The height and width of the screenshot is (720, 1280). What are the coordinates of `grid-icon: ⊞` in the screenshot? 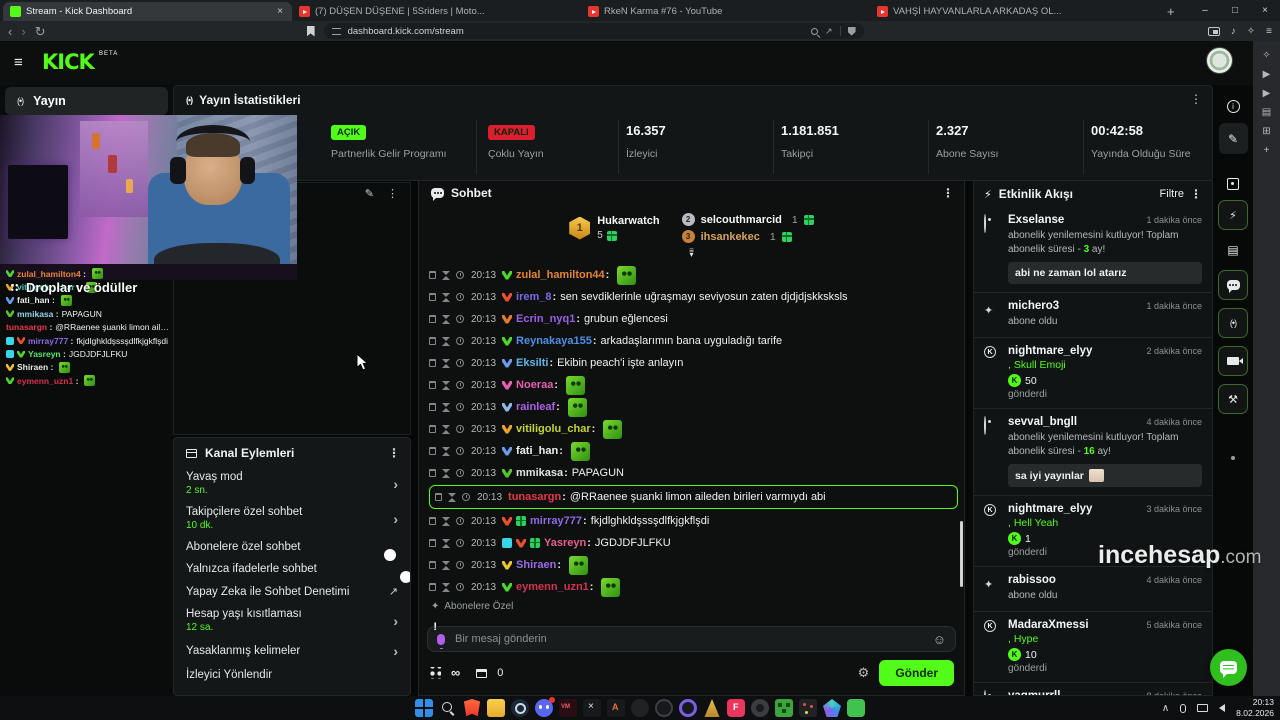 It's located at (1266, 131).